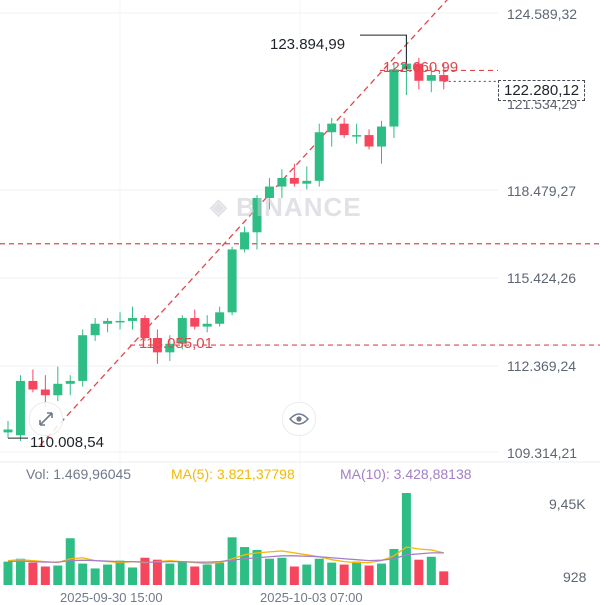  I want to click on ma10-line, so click(225, 557).